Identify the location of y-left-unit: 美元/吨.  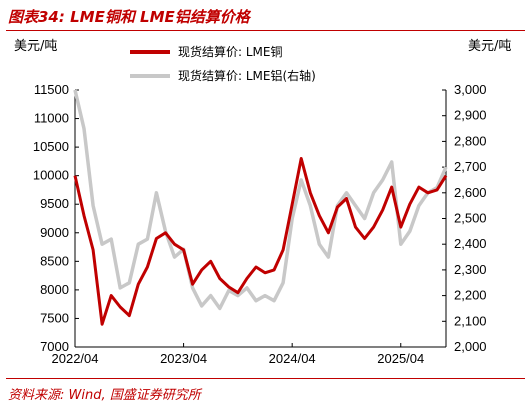
(35, 46).